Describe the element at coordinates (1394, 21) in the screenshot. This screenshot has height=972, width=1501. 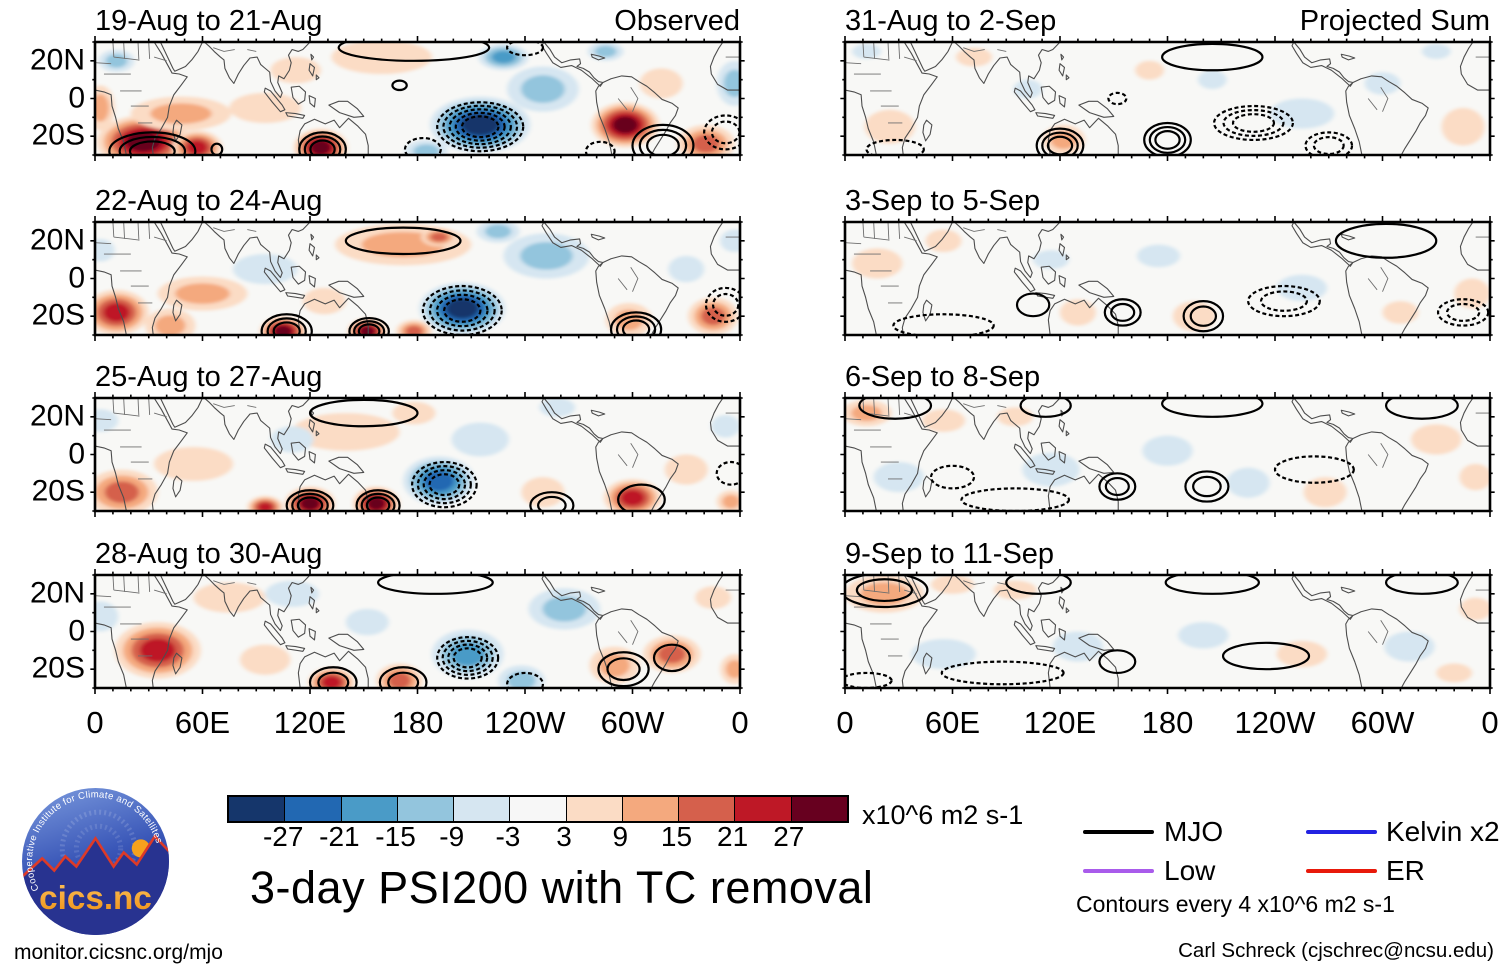
I see `panel-column-tag: Projected Sum` at that location.